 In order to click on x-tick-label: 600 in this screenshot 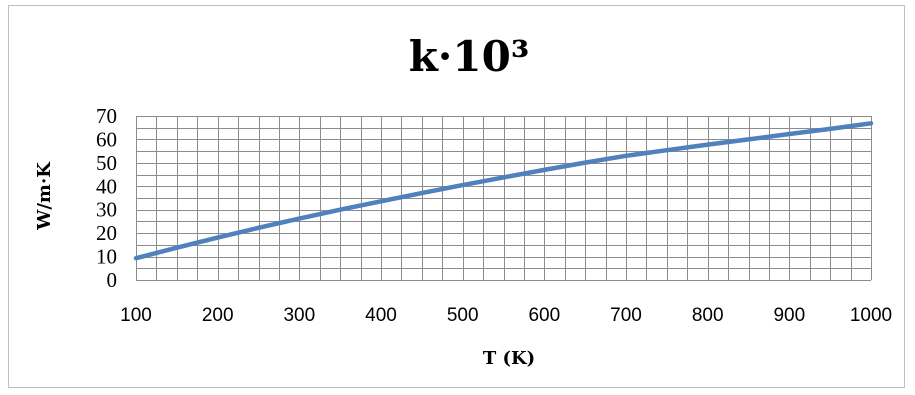, I will do `click(544, 315)`.